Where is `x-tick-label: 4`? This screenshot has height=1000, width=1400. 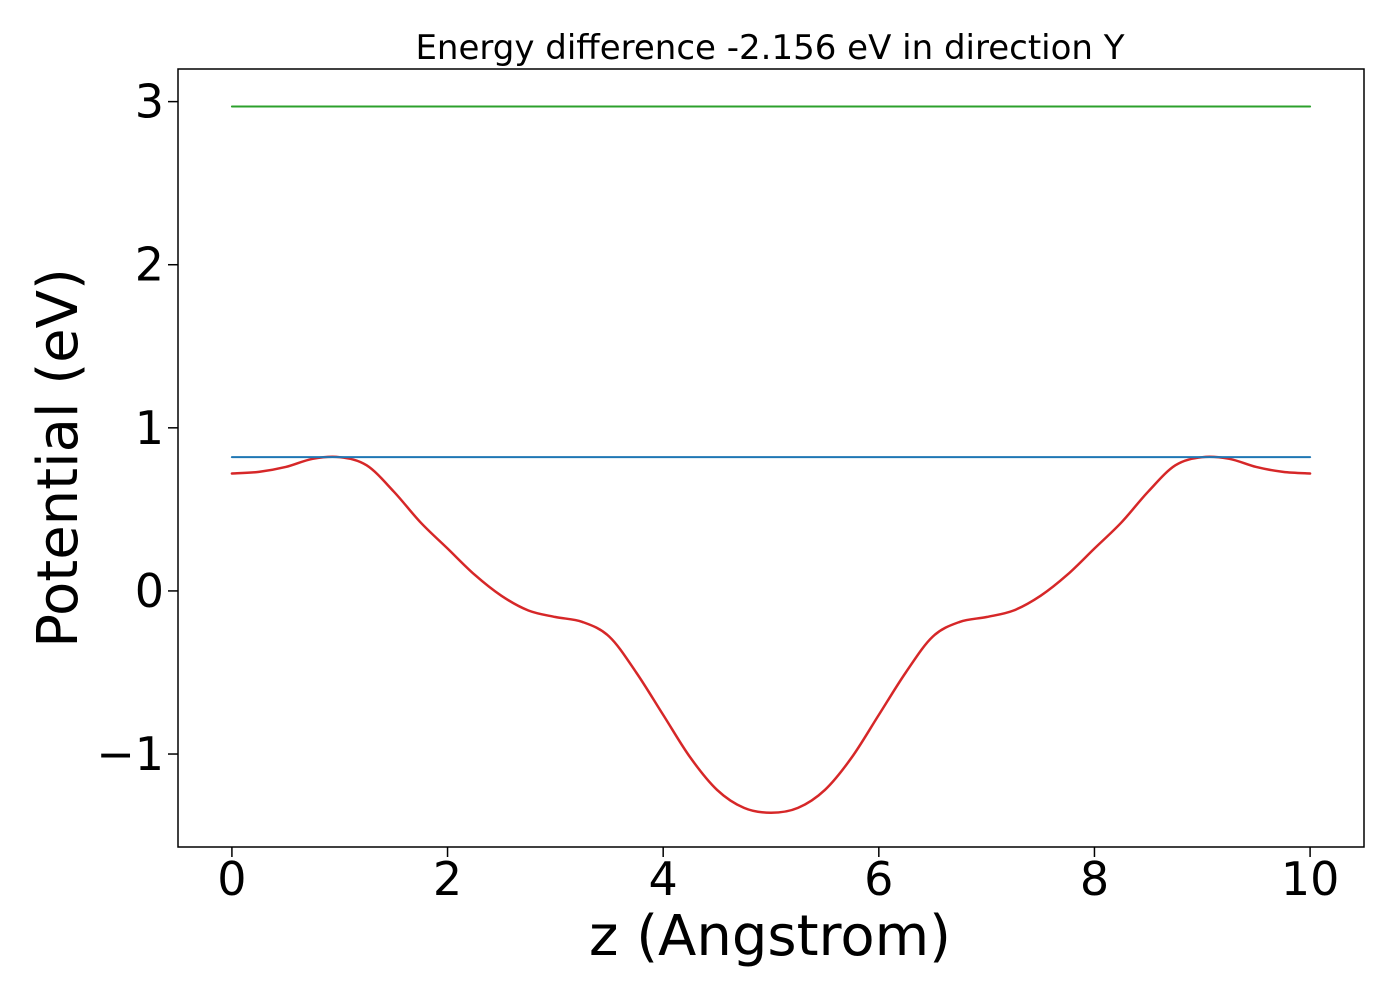
x-tick-label: 4 is located at coordinates (663, 879).